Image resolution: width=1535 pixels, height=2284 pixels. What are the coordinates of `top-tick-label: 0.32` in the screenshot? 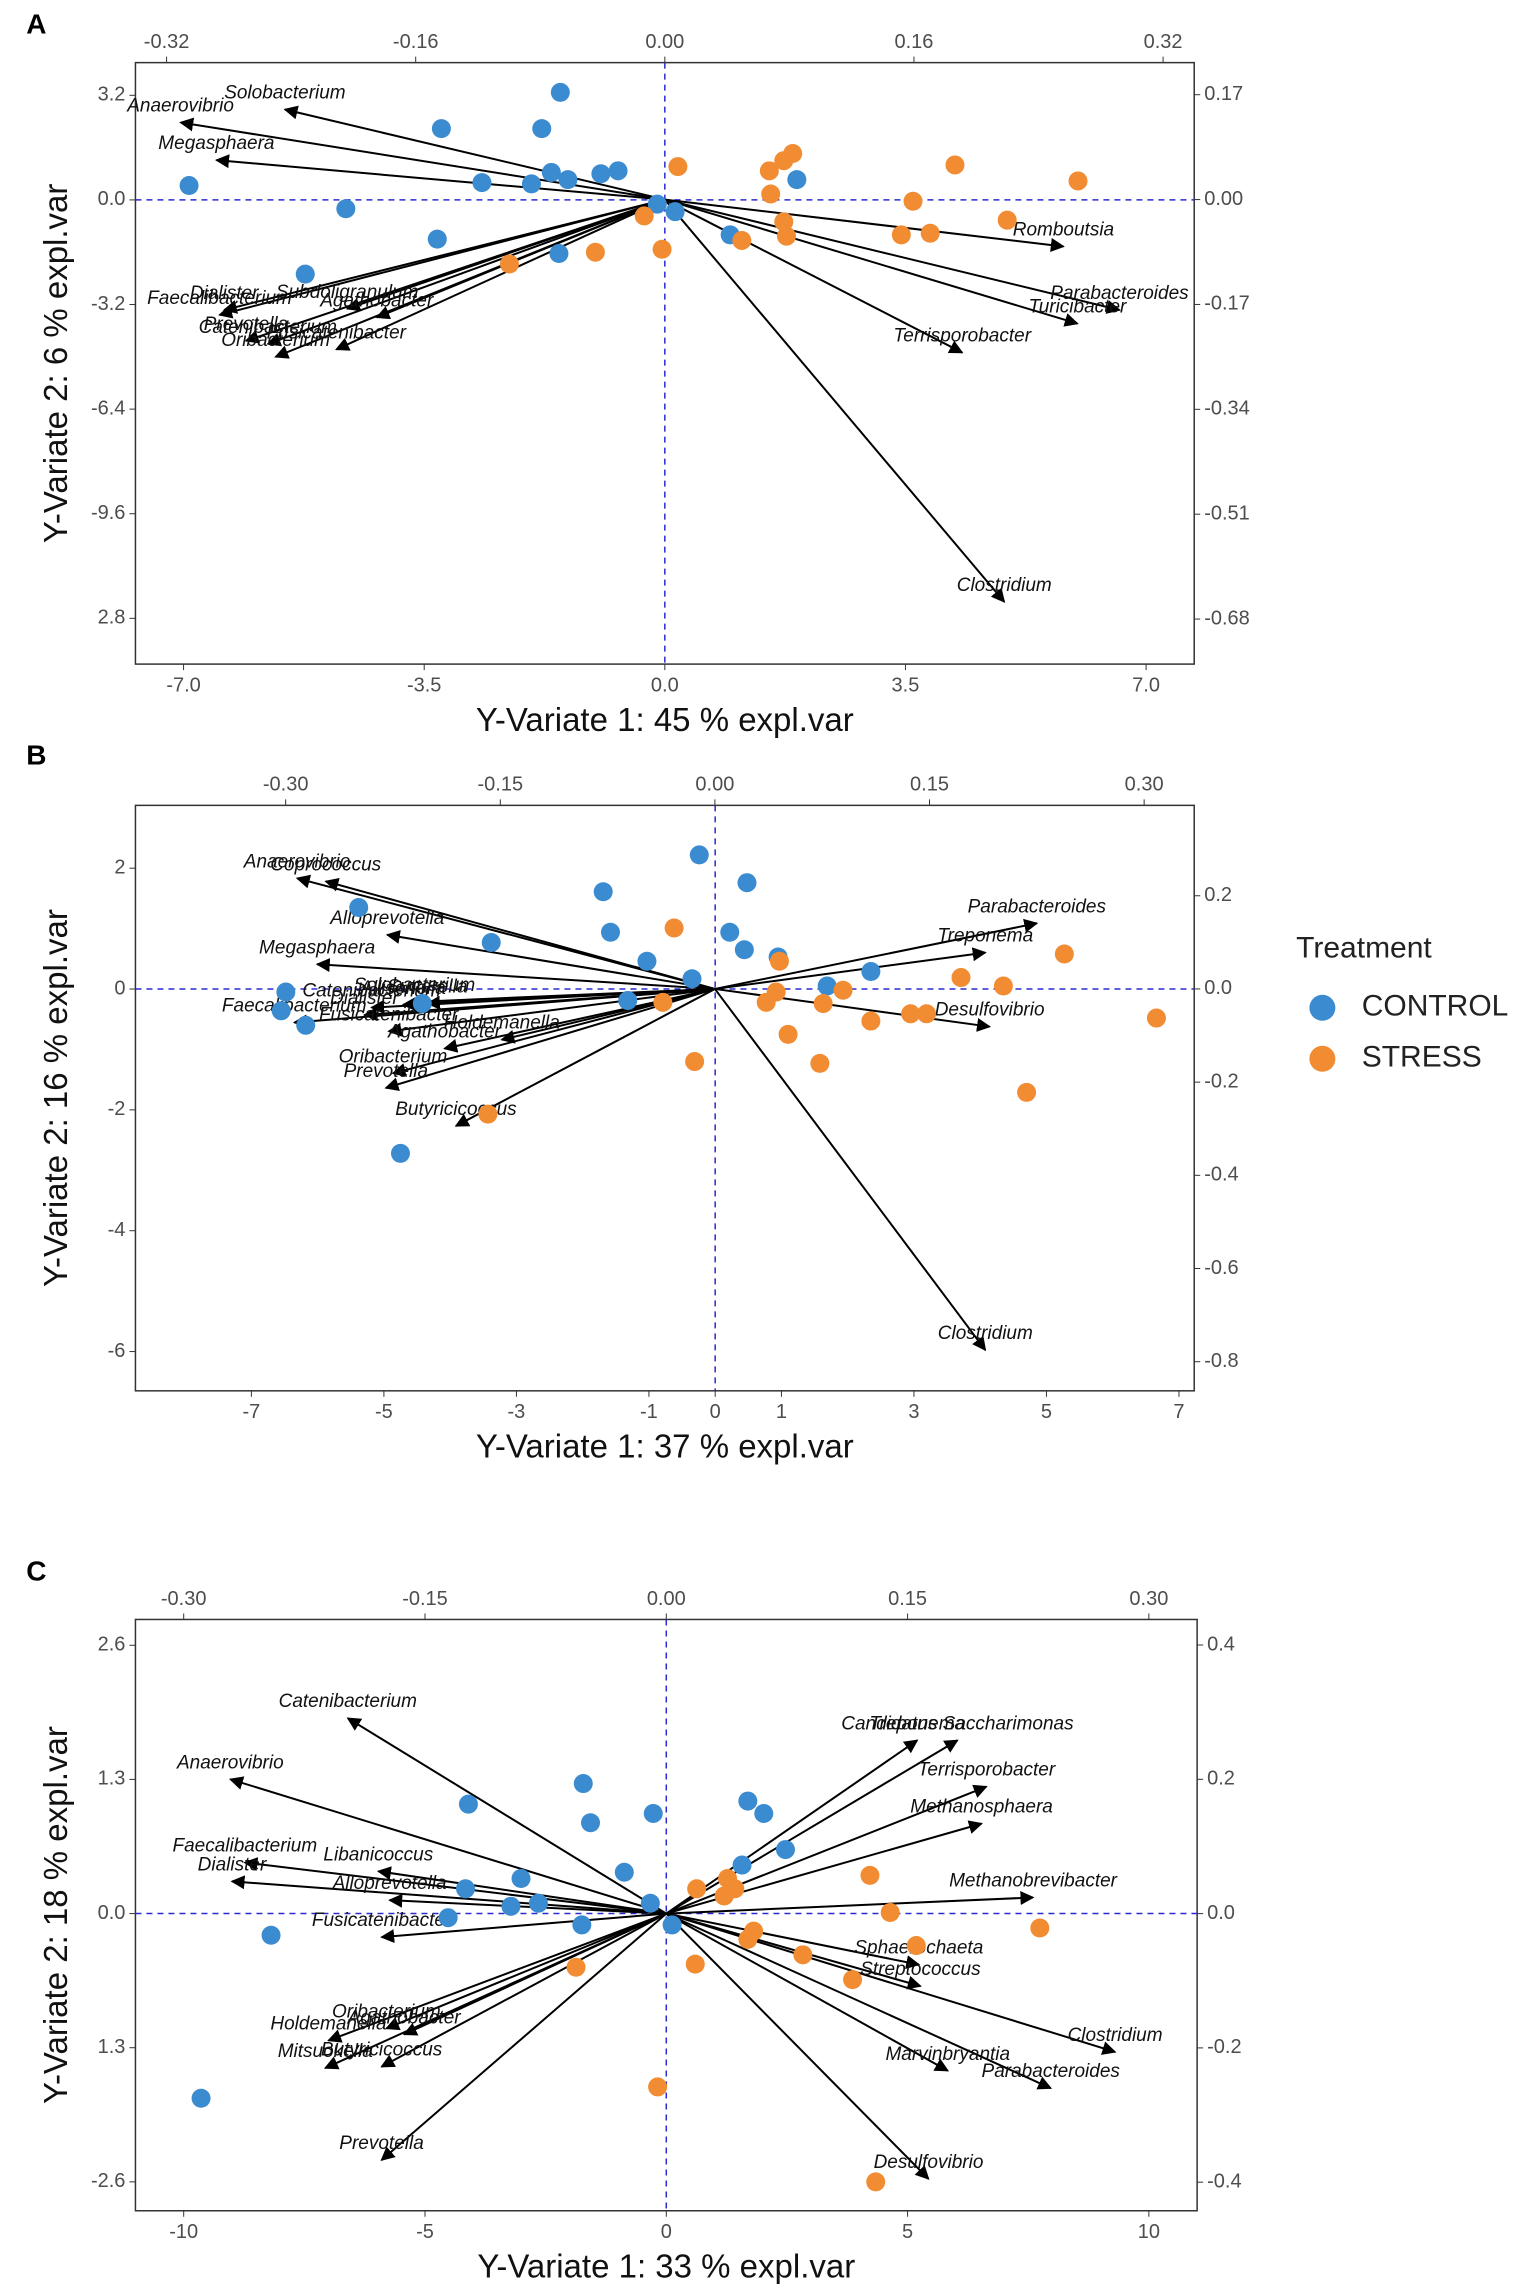 It's located at (1163, 42).